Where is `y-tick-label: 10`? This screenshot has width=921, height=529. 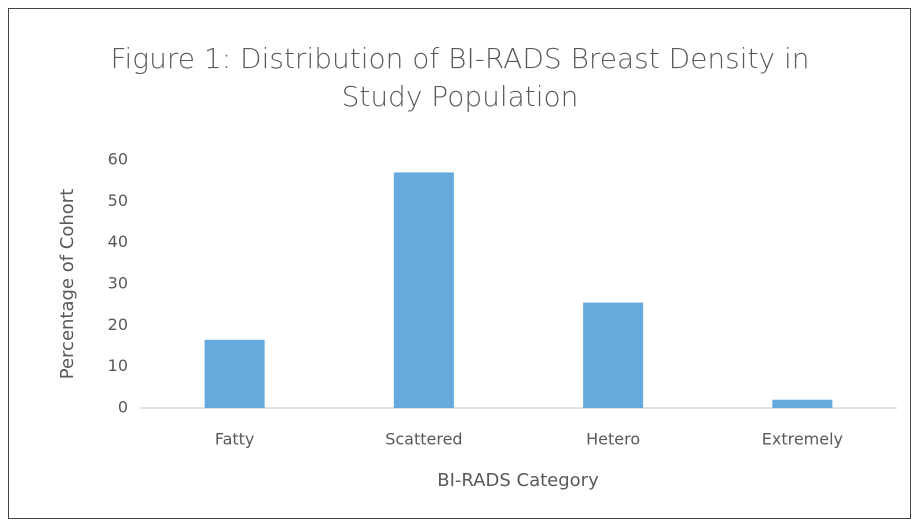 y-tick-label: 10 is located at coordinates (118, 365).